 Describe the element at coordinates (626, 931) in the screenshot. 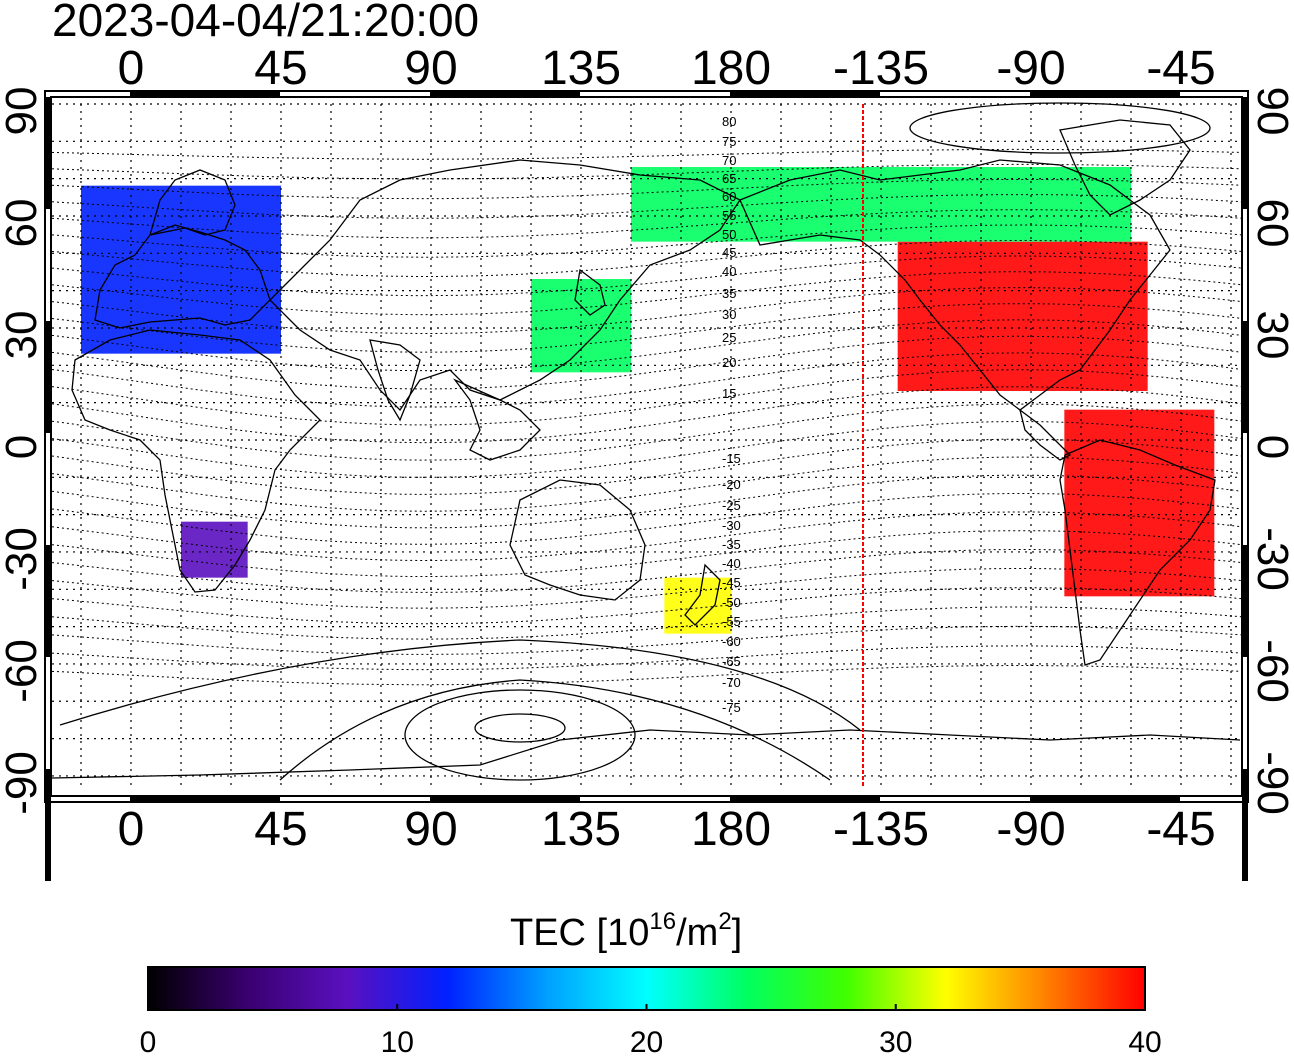

I see `colorbar-title: TEC [1016/m2]` at that location.